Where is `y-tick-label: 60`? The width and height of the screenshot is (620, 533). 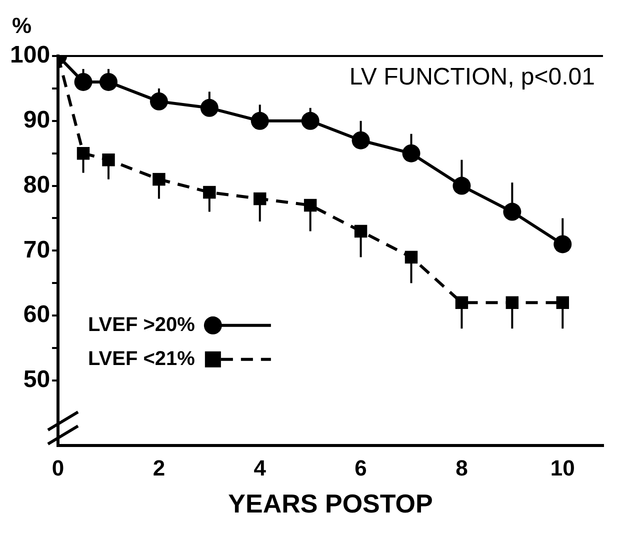
y-tick-label: 60 is located at coordinates (36, 314).